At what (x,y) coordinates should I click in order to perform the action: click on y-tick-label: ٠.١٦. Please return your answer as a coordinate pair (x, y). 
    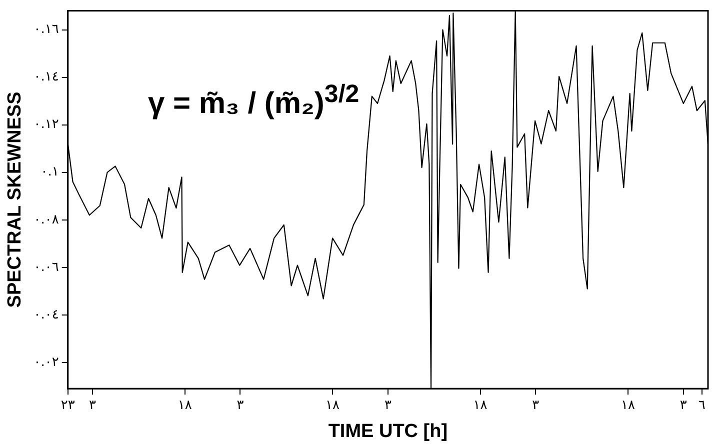
    Looking at the image, I should click on (46, 30).